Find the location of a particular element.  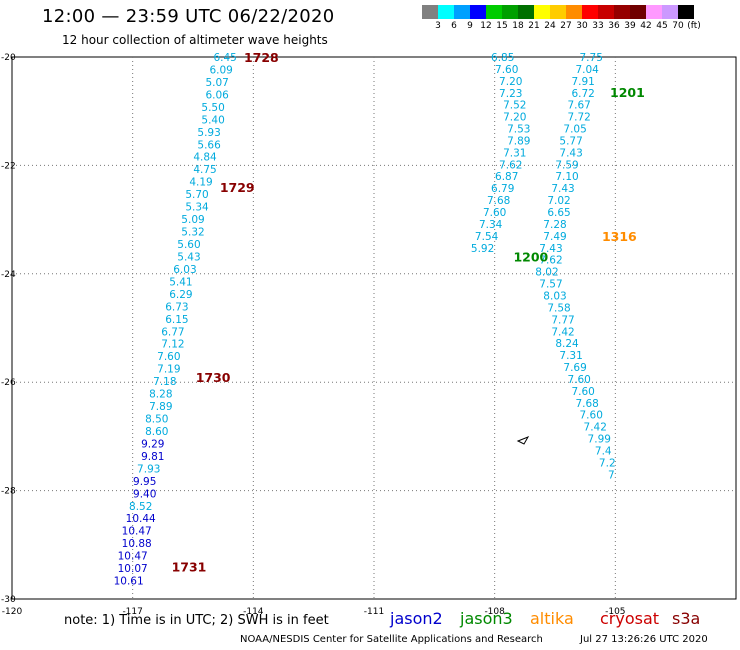

wave-height-value: 7.43 is located at coordinates (562, 189).